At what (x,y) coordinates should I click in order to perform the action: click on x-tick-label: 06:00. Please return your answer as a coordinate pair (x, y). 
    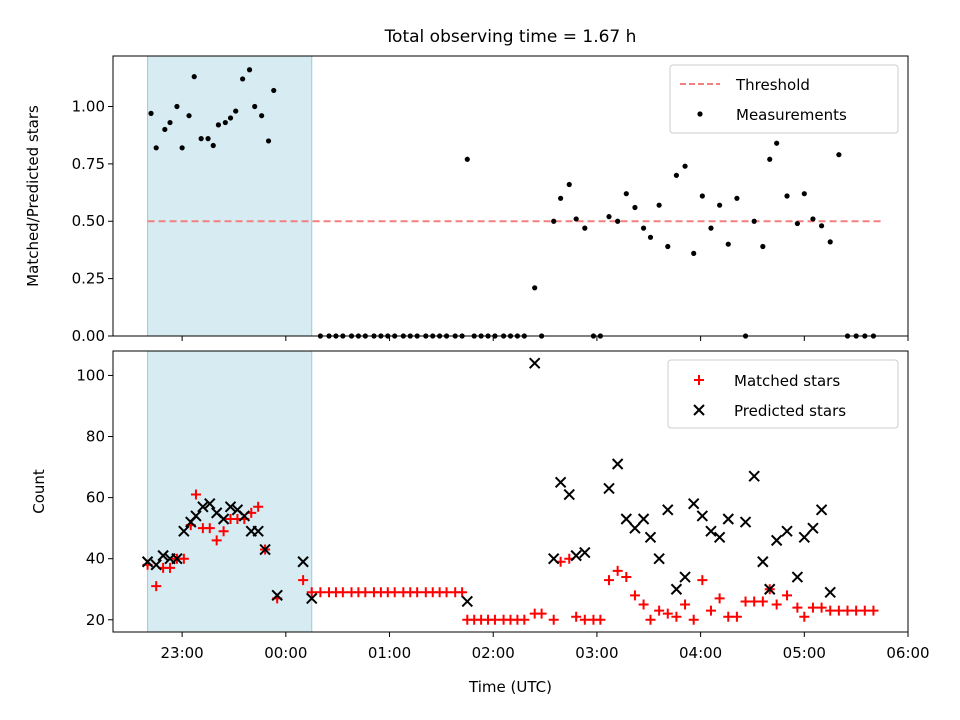
    Looking at the image, I should click on (907, 653).